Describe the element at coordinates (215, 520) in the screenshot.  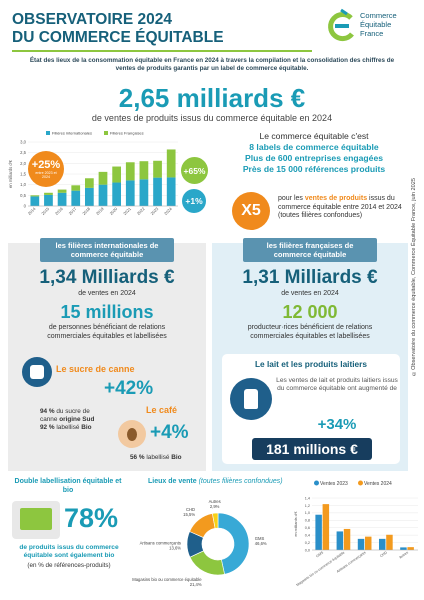
I see `donut-slice` at that location.